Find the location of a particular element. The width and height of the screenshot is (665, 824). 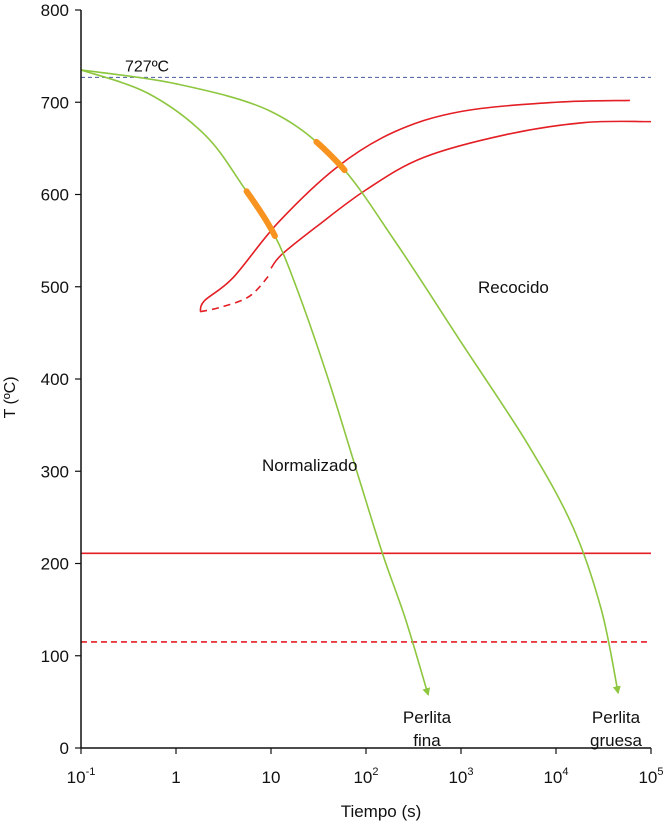

y-tick-label-100: 100 is located at coordinates (55, 656).